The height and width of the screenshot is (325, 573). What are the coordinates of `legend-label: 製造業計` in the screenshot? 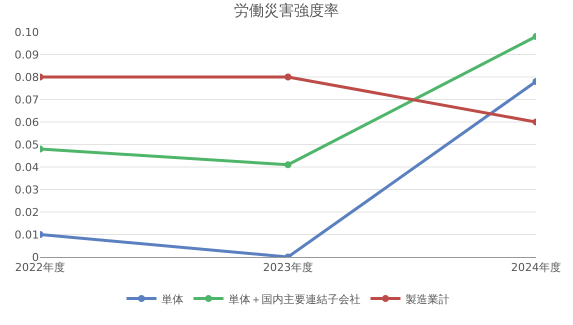 It's located at (428, 299).